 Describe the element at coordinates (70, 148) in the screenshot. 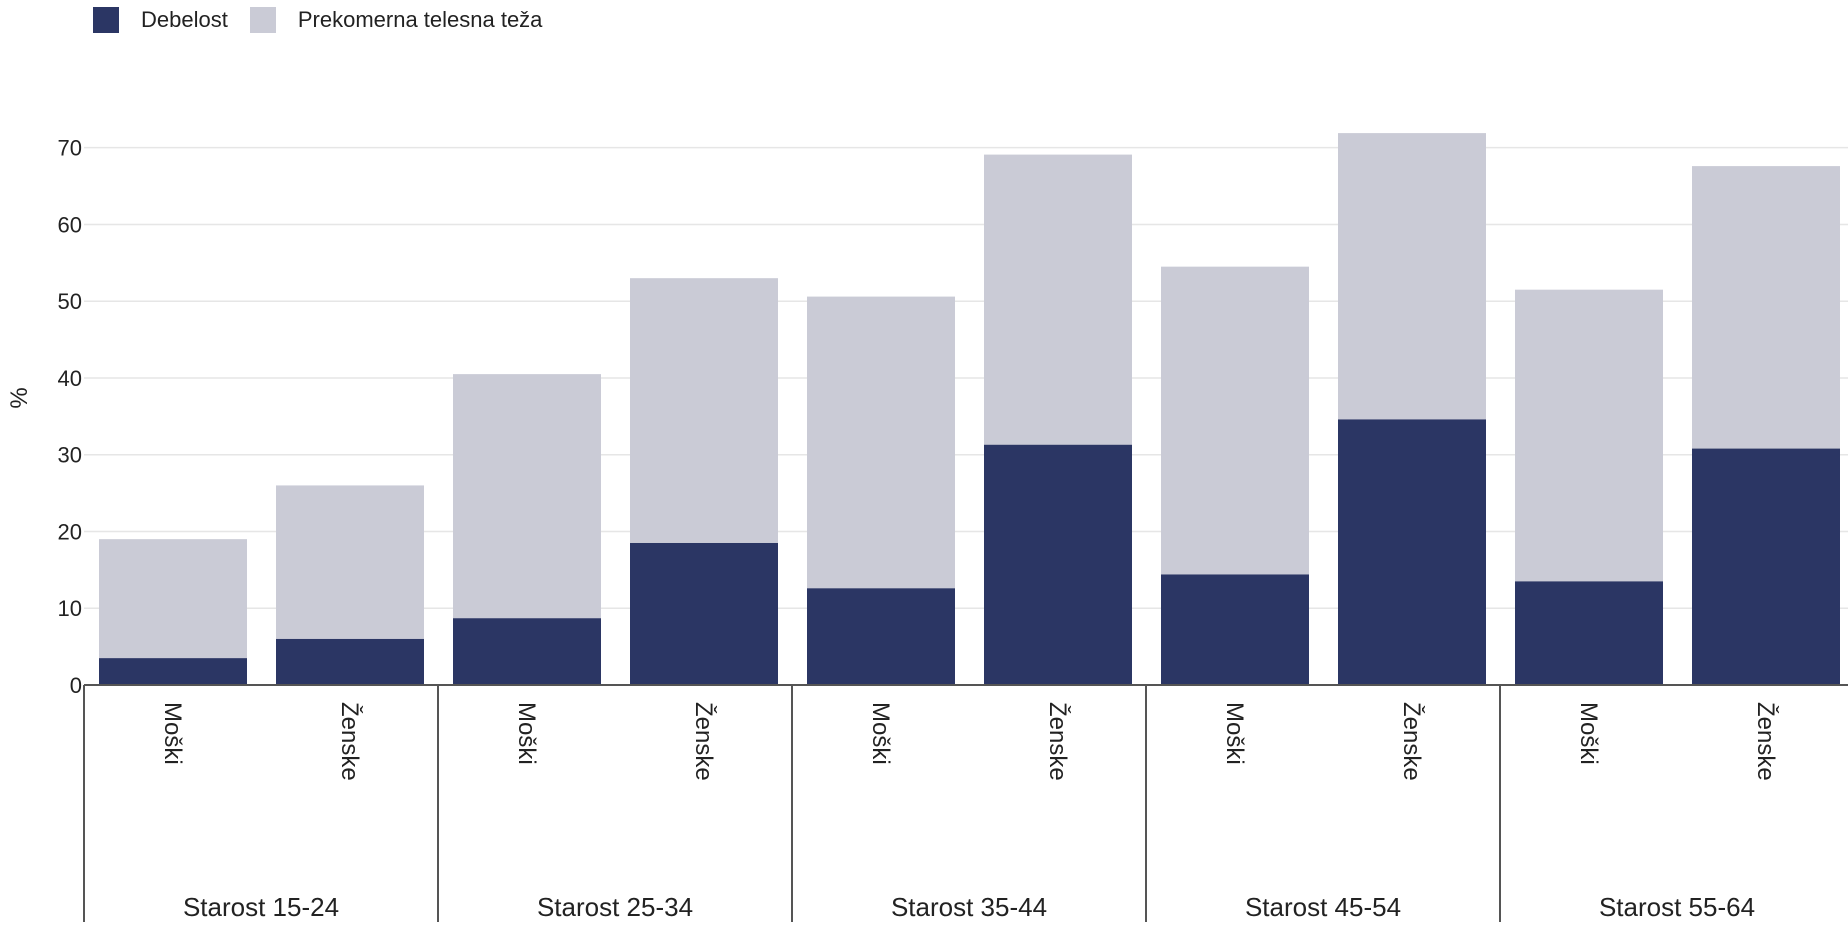

I see `y-tick-label-70: 70` at that location.